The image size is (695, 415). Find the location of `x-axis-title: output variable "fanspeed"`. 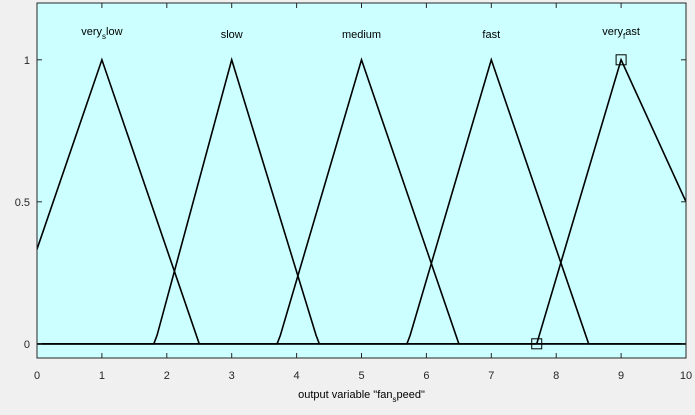

x-axis-title: output variable "fanspeed" is located at coordinates (361, 396).